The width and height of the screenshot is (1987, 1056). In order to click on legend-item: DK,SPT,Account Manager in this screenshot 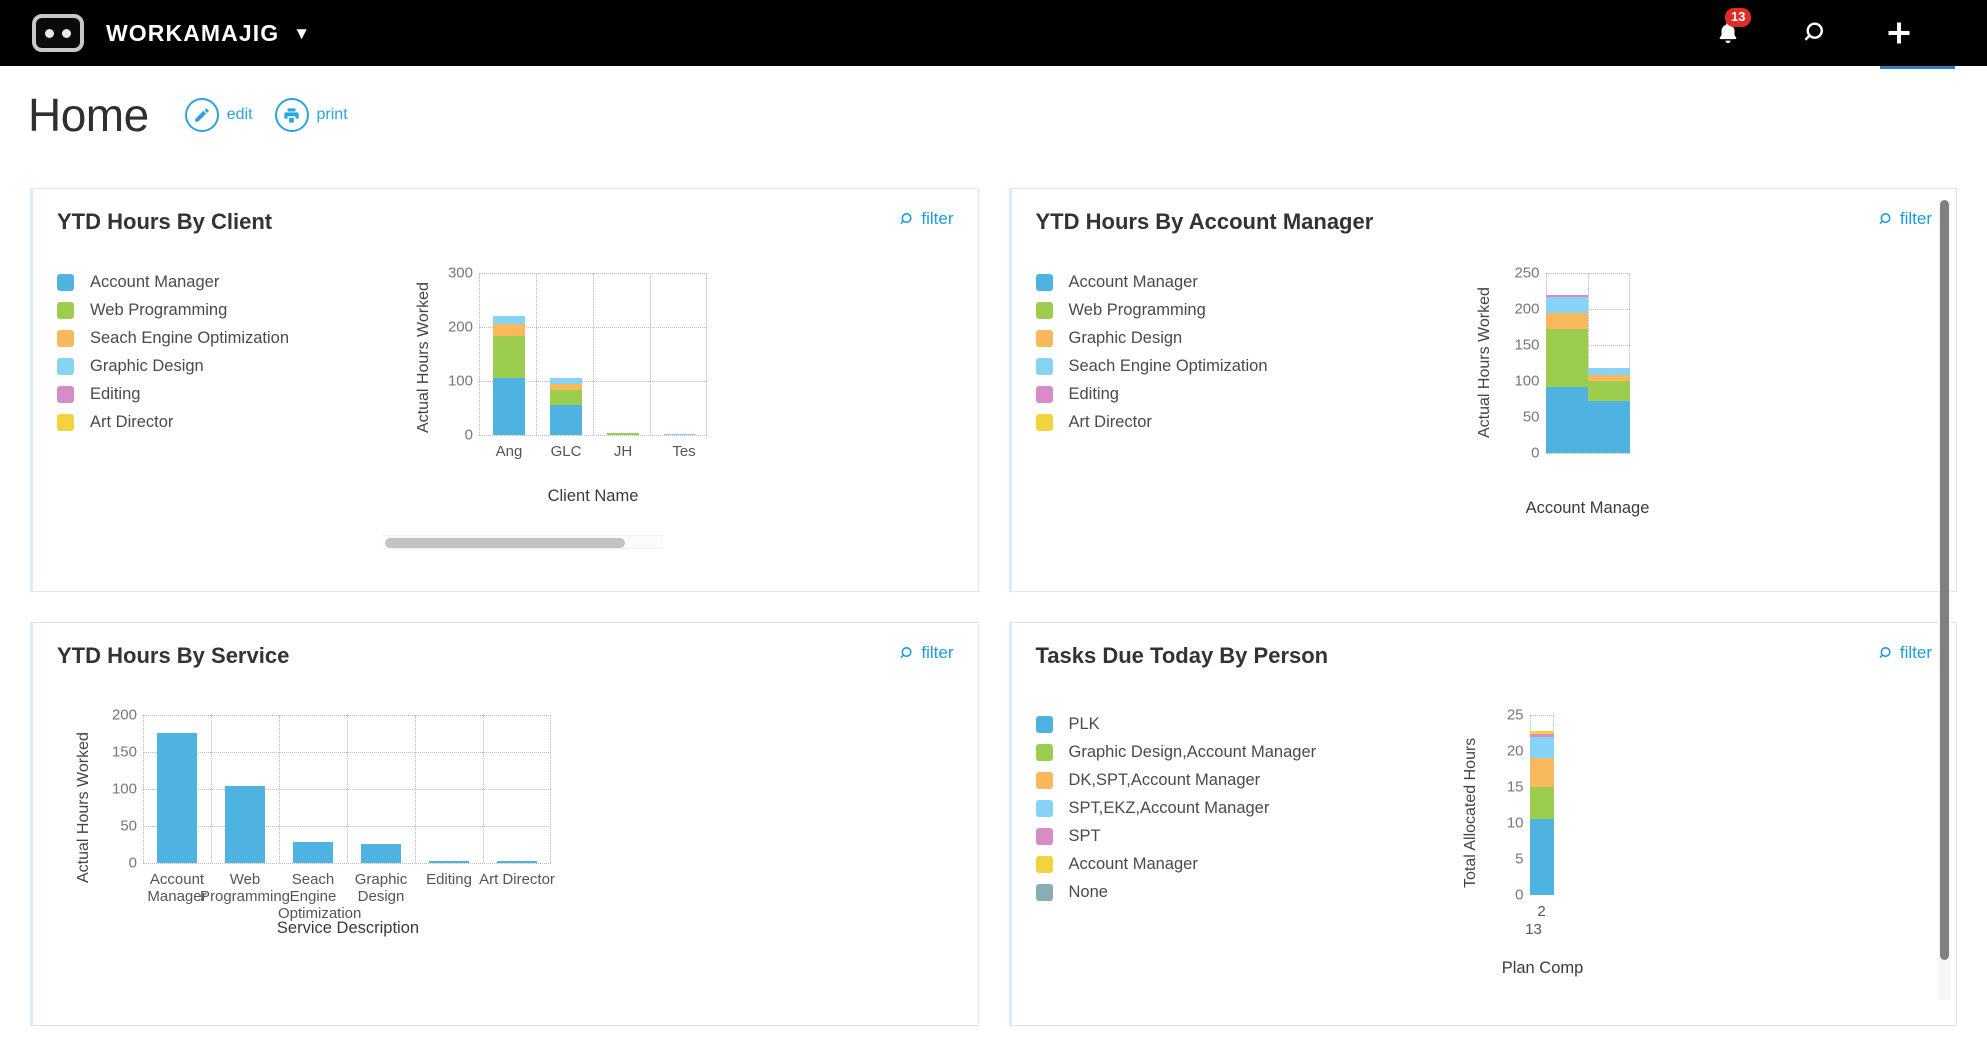, I will do `click(1205, 780)`.